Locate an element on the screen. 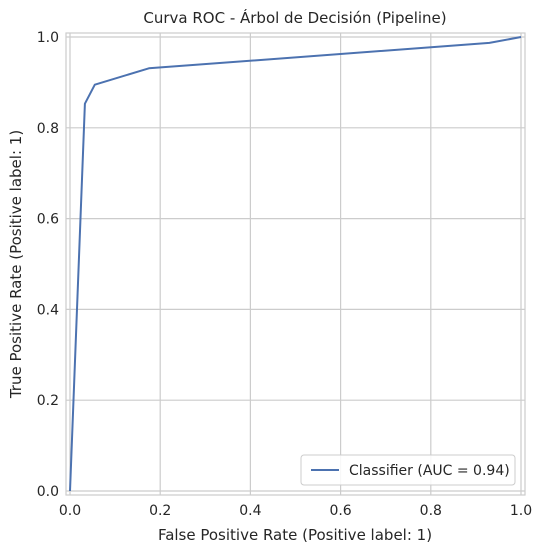 This screenshot has width=543, height=553. legend: Classifier (AUC = 0.94) is located at coordinates (408, 470).